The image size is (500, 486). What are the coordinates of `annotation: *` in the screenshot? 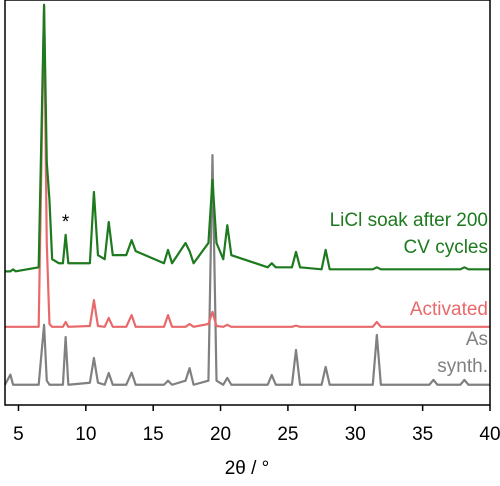 It's located at (66, 222).